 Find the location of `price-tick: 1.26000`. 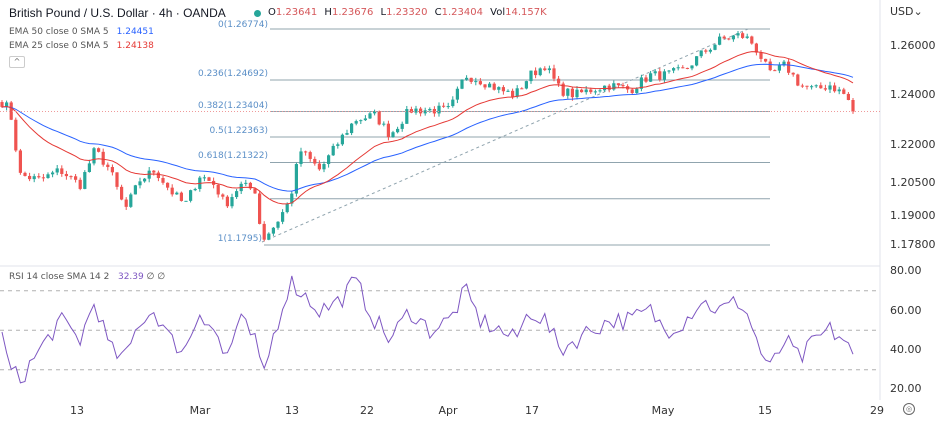

price-tick: 1.26000 is located at coordinates (913, 45).